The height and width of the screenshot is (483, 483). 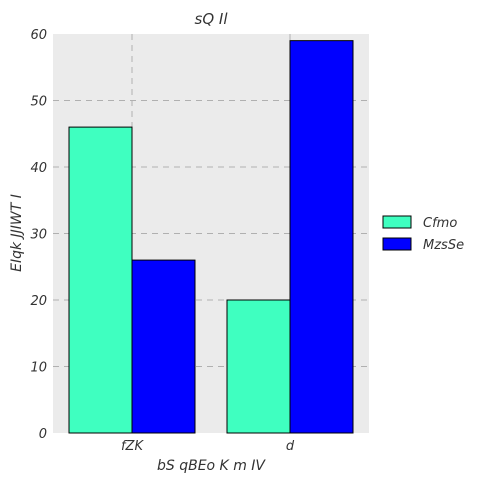 What do you see at coordinates (258, 366) in the screenshot?
I see `bar-Cfmo-d` at bounding box center [258, 366].